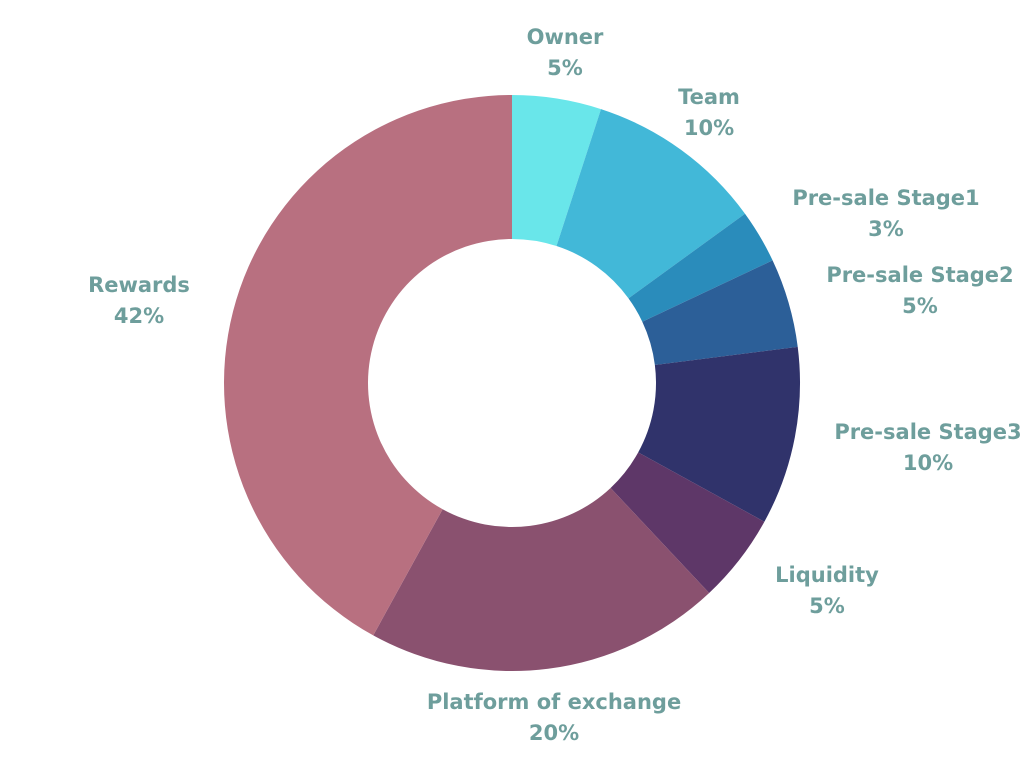 This screenshot has width=1024, height=768. What do you see at coordinates (541, 579) in the screenshot?
I see `slice-platform-of-exchange` at bounding box center [541, 579].